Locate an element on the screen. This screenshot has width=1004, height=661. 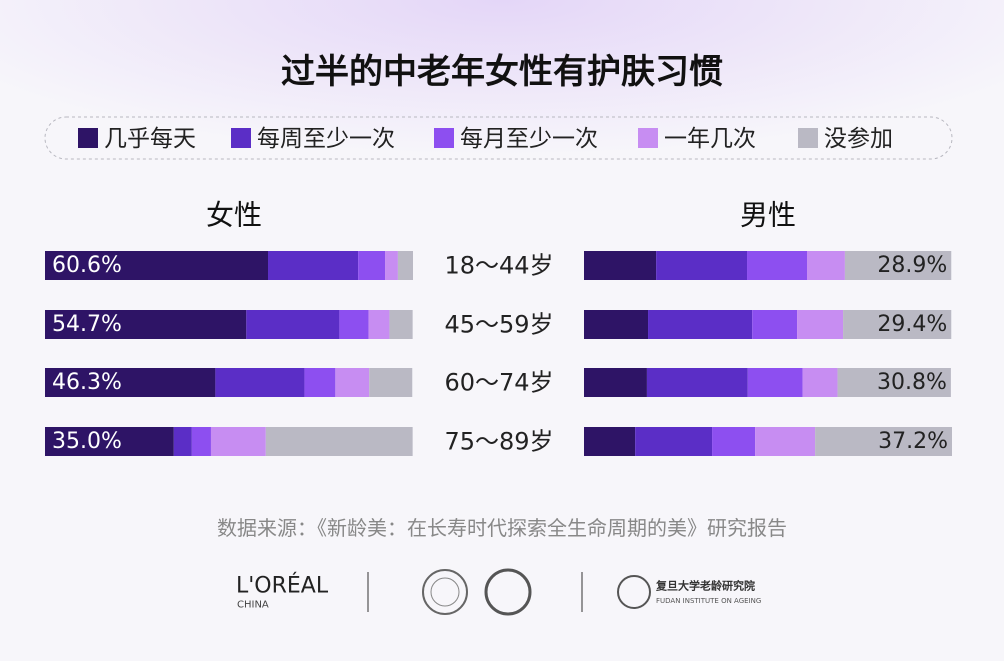
emblem-logo is located at coordinates (508, 592).